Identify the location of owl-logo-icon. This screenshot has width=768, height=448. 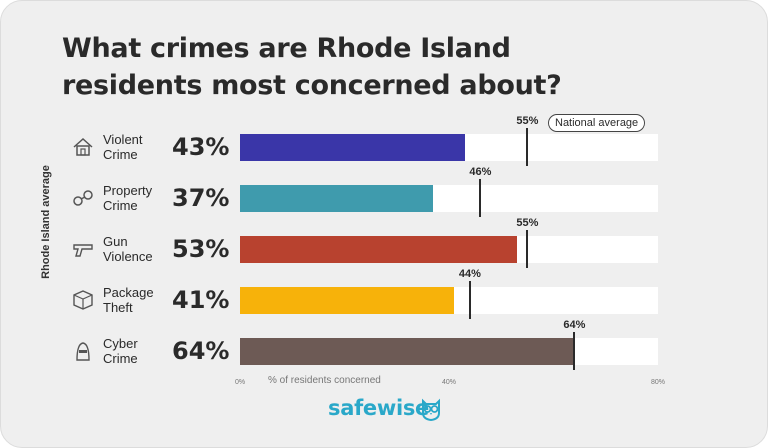
(431, 409).